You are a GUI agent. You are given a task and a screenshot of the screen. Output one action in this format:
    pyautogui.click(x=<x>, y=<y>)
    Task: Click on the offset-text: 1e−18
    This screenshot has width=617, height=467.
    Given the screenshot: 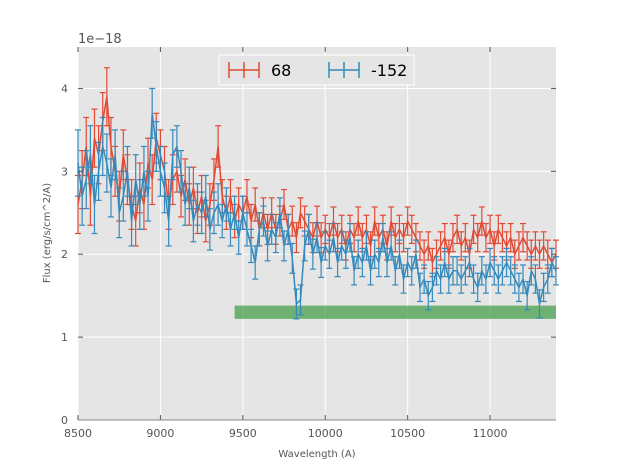 What is the action you would take?
    pyautogui.click(x=100, y=39)
    